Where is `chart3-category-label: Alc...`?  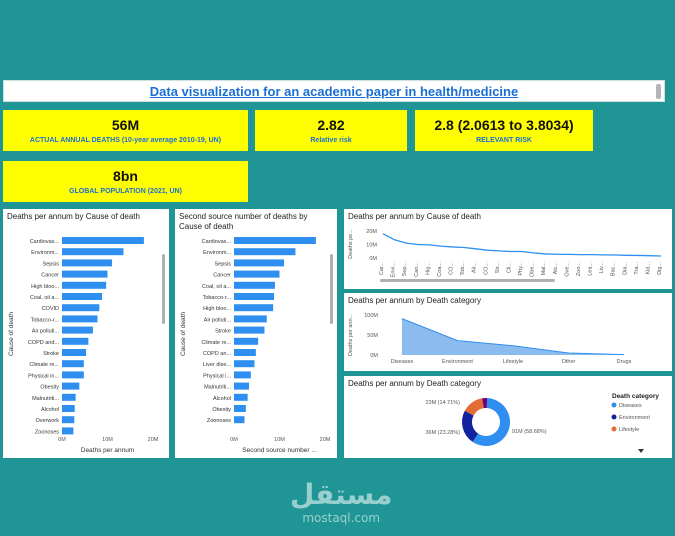
chart3-category-label: Alc... is located at coordinates (556, 268).